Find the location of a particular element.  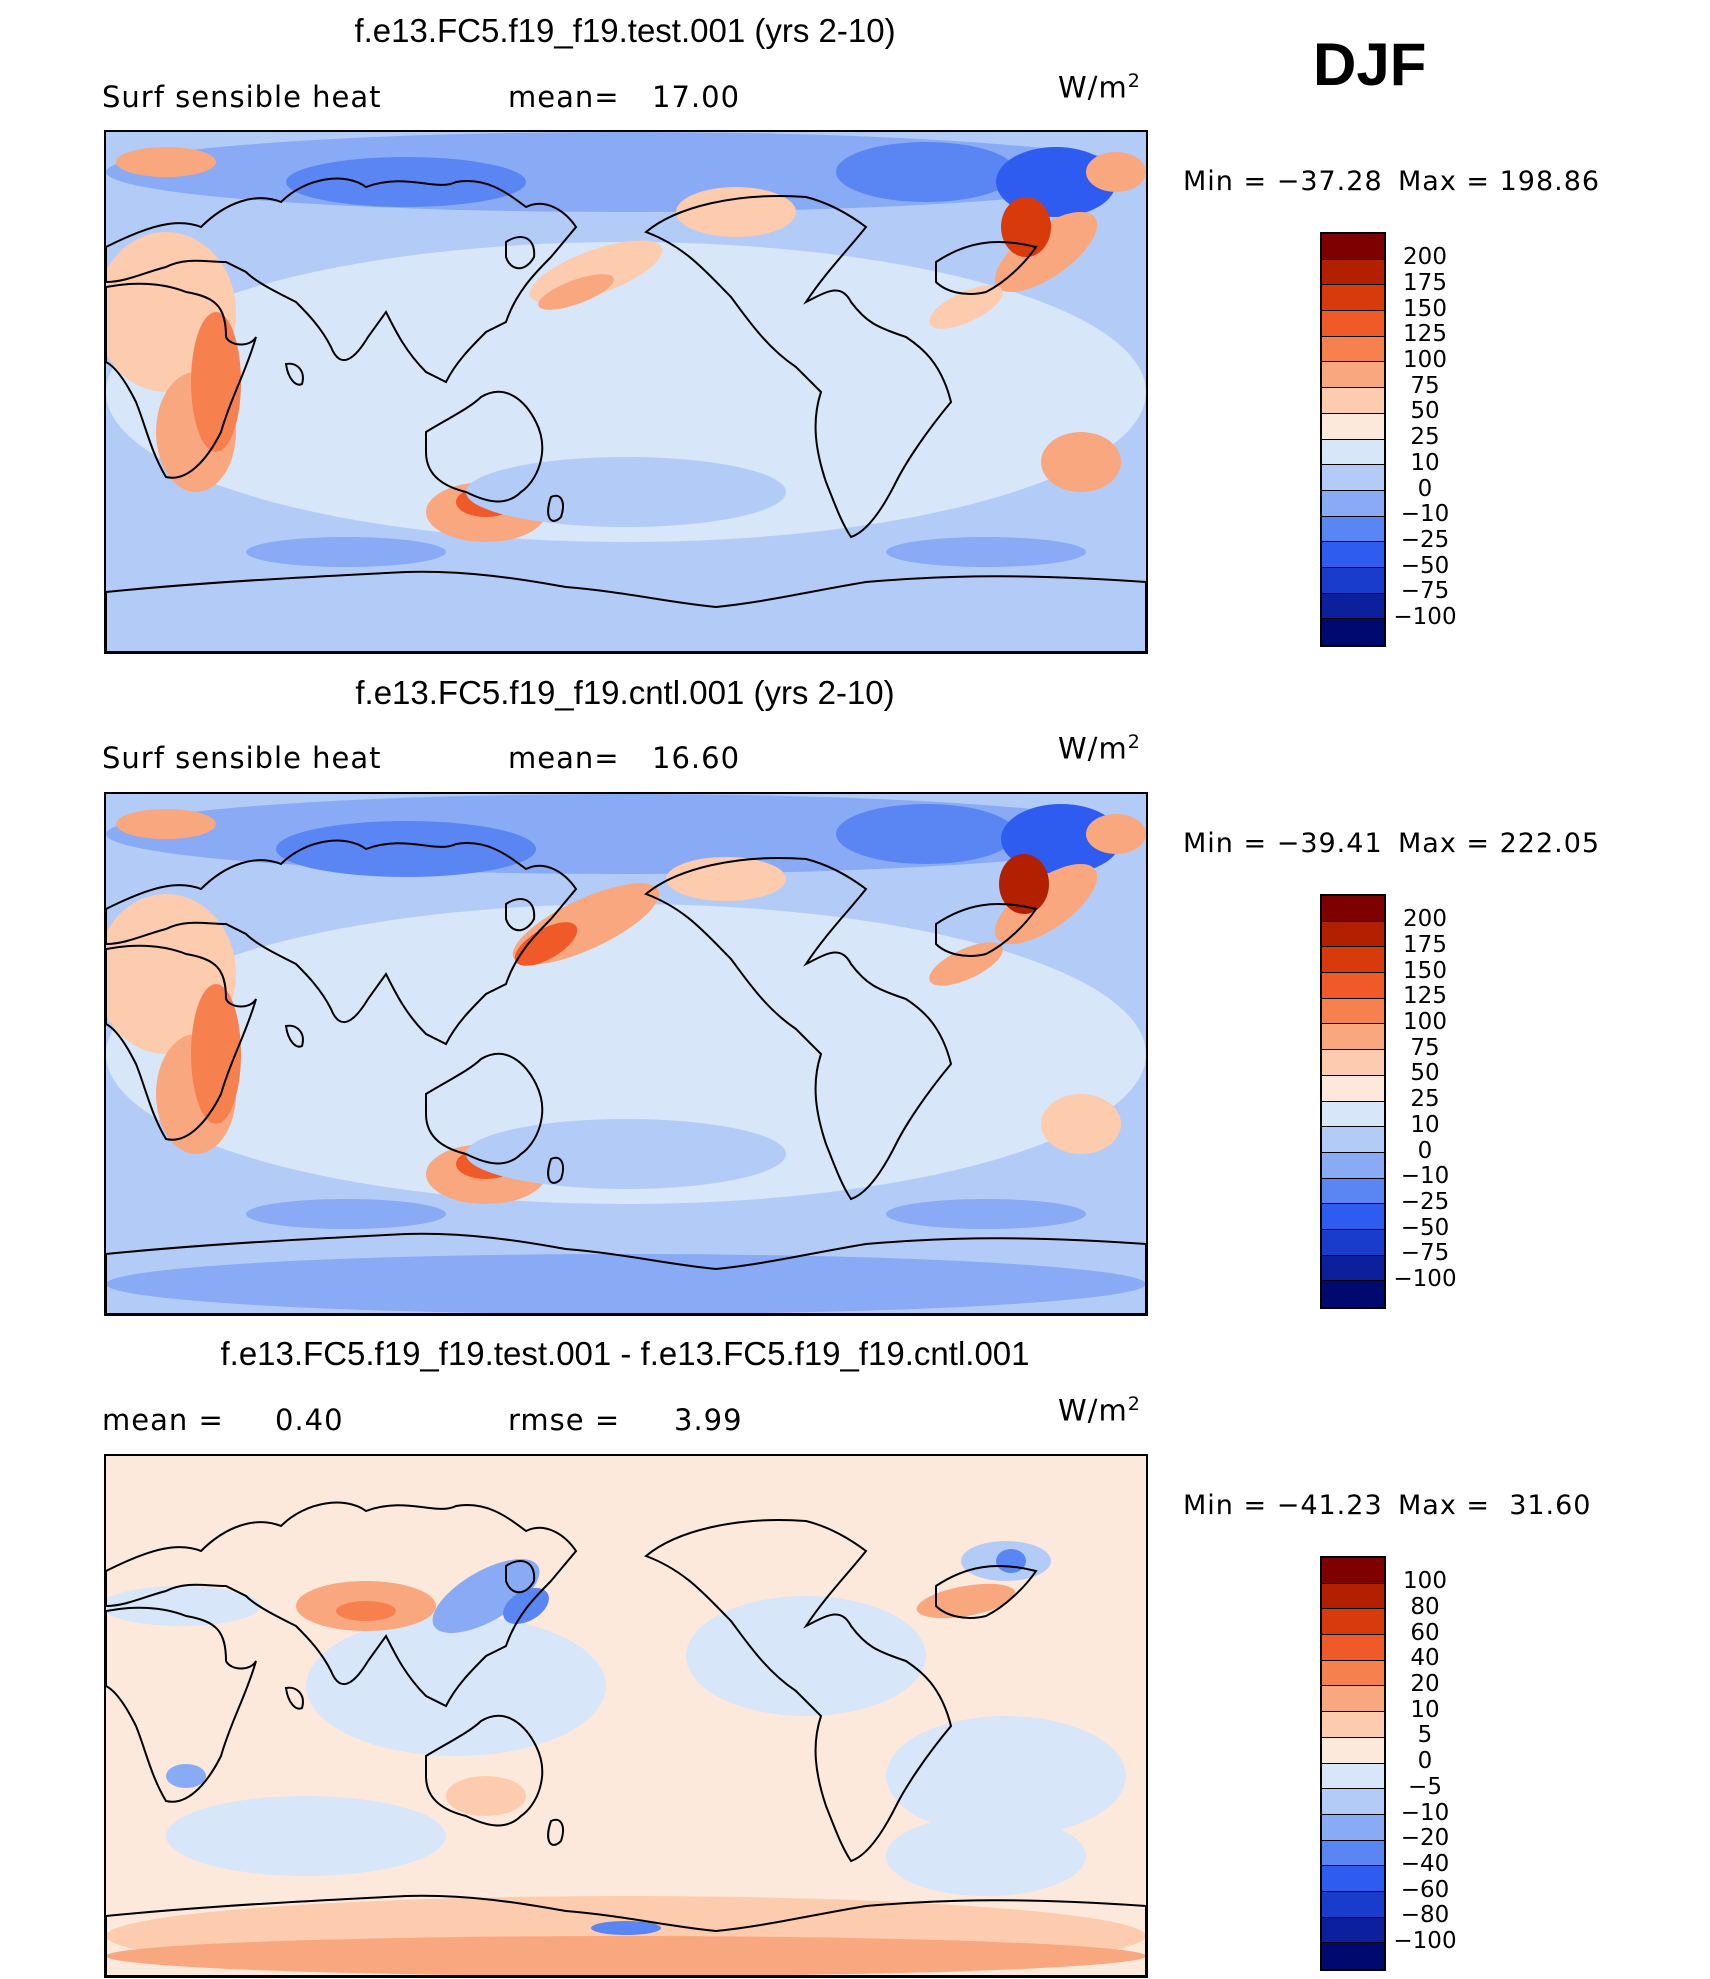

panel1-mean-label: mean= is located at coordinates (564, 97).